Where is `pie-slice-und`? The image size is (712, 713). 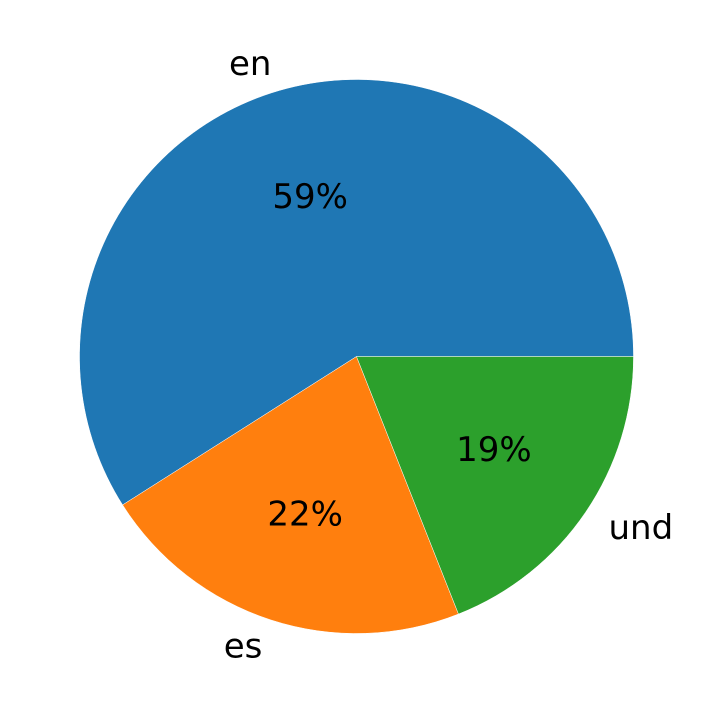 pie-slice-und is located at coordinates (495, 485).